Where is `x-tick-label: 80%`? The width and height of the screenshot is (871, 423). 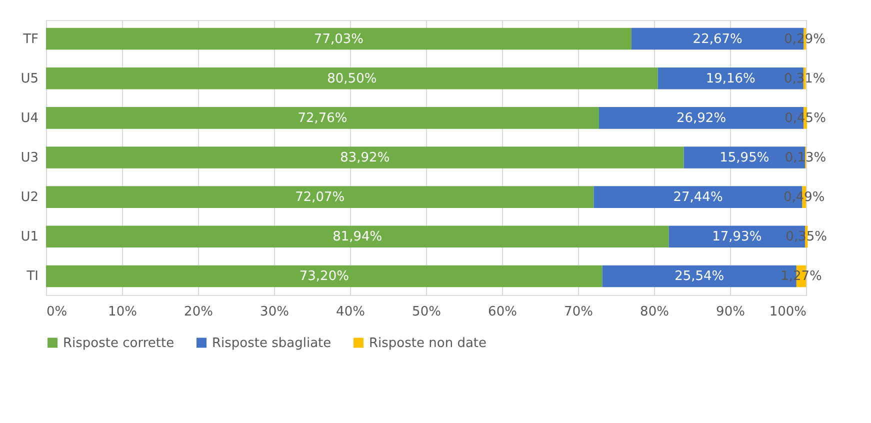 x-tick-label: 80% is located at coordinates (654, 312).